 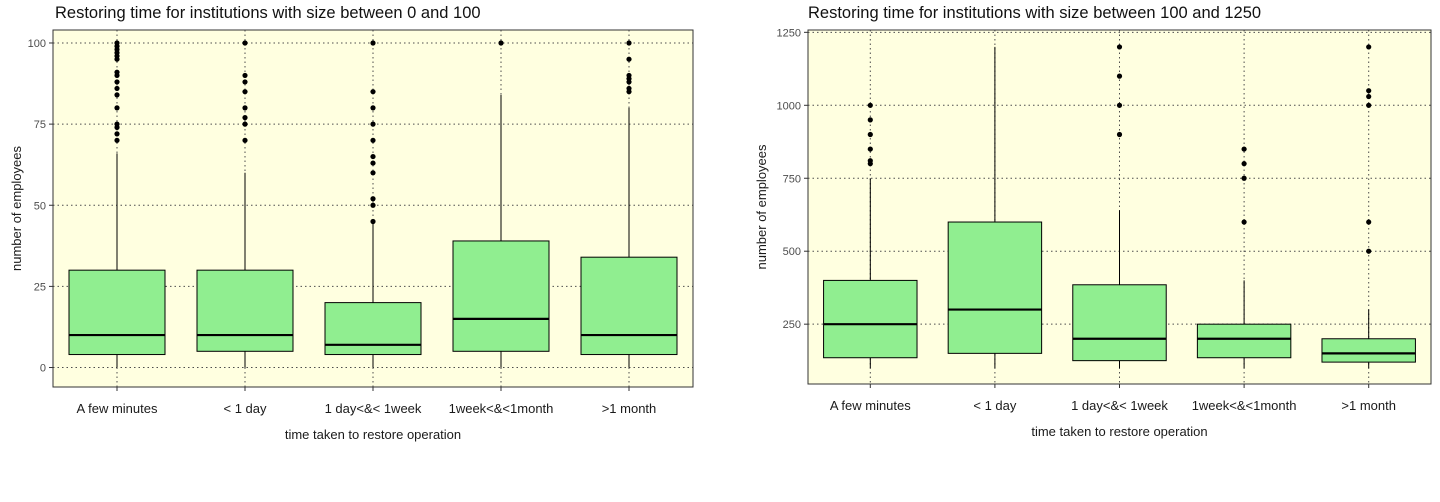 I want to click on y-tick-label: 1000, so click(x=789, y=106).